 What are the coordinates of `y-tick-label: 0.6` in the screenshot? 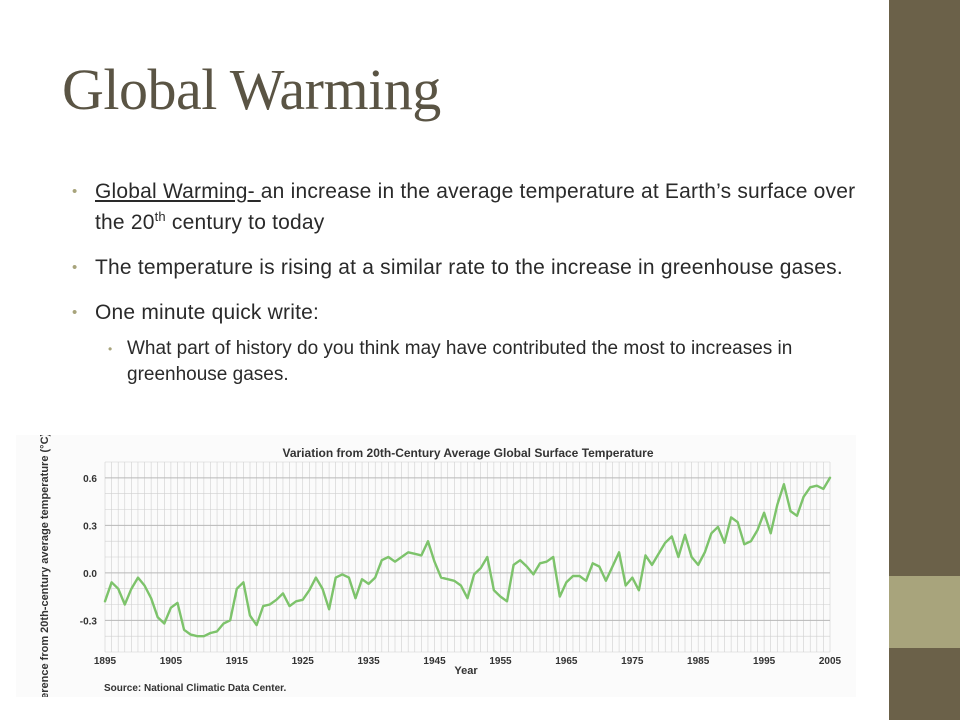 It's located at (90, 479).